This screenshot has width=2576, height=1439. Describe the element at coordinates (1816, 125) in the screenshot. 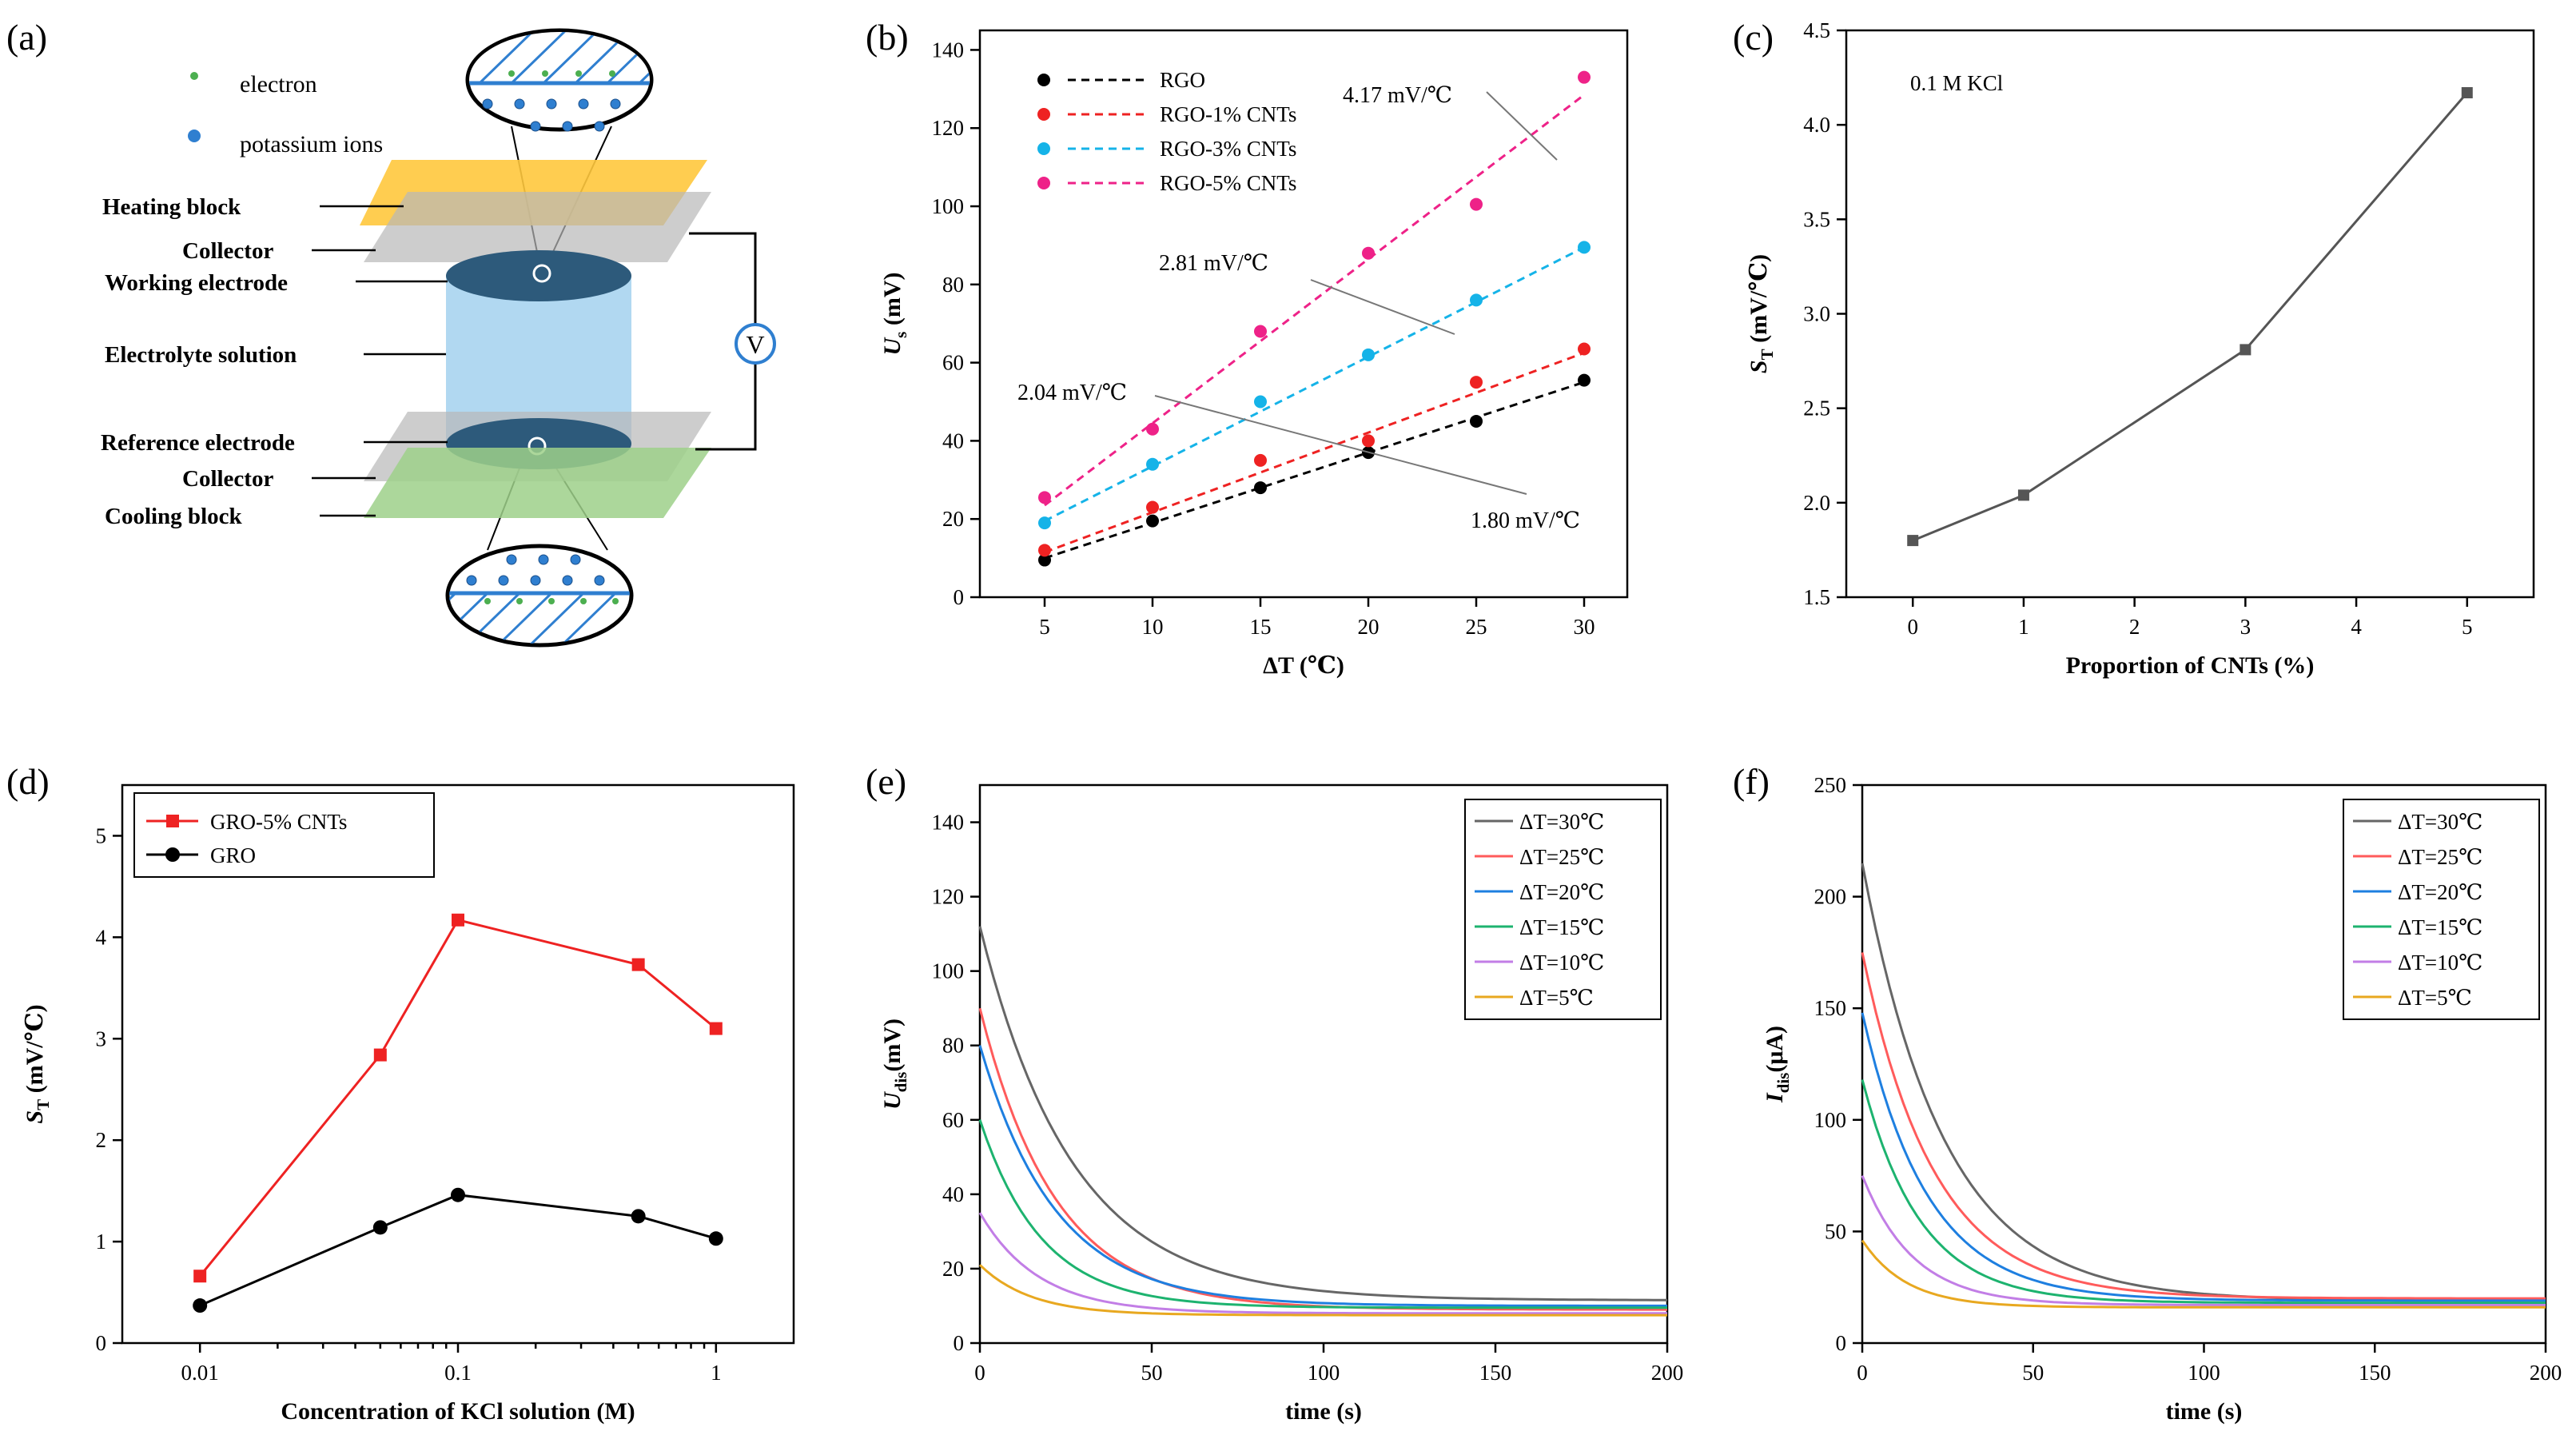

I see `y-tick-label: 4.0` at that location.